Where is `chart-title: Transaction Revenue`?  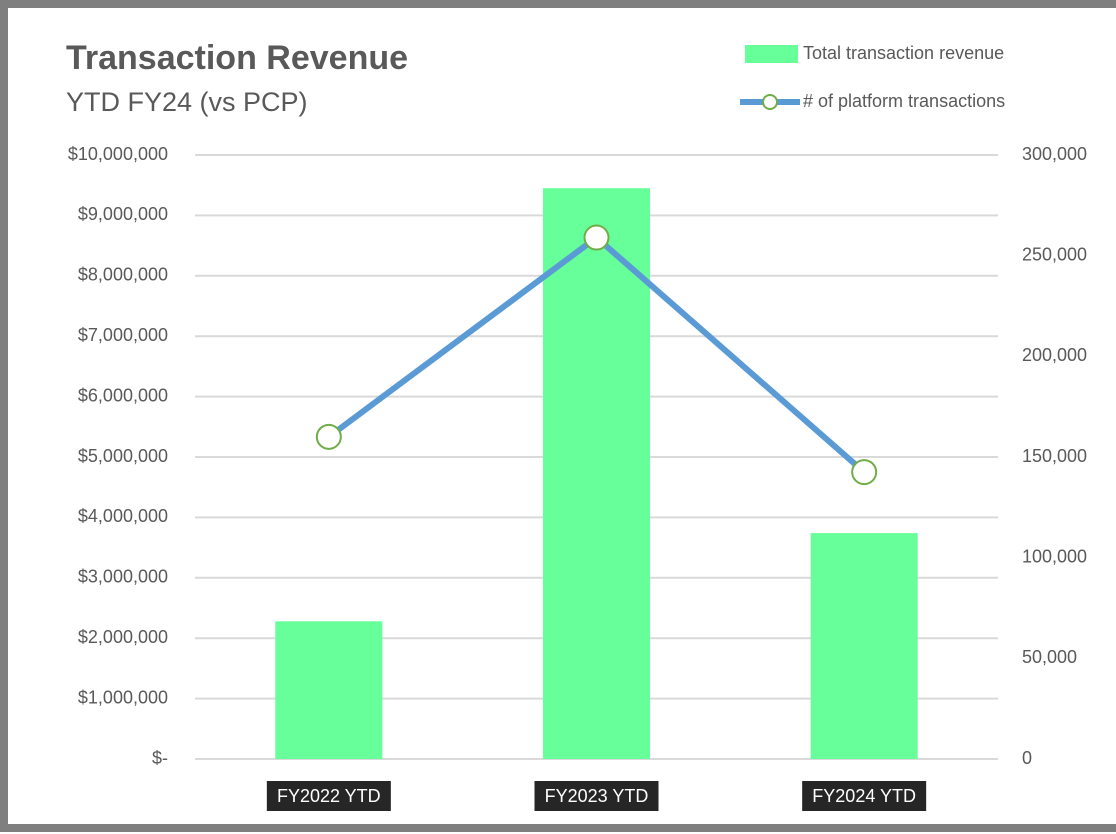 chart-title: Transaction Revenue is located at coordinates (237, 58).